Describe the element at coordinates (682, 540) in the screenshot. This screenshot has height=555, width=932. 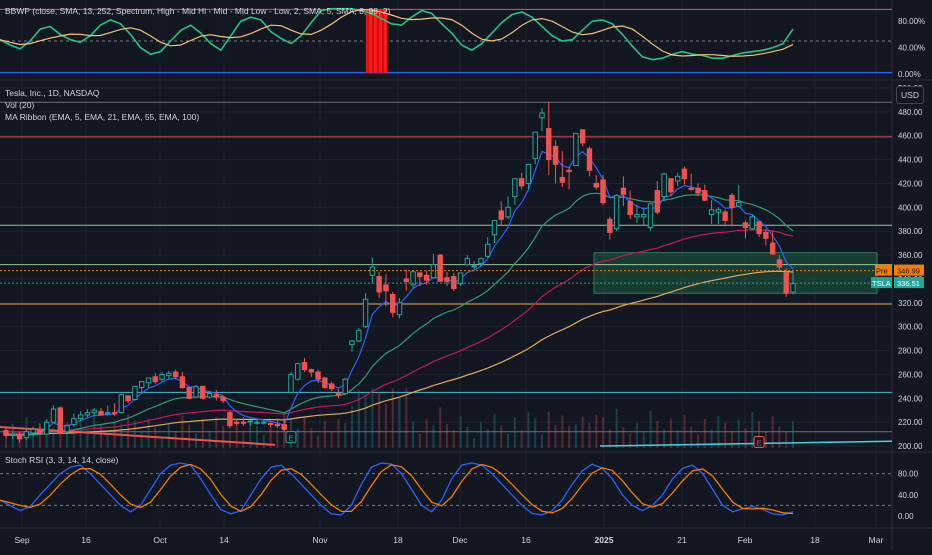
I see `time-axis-label: 21` at that location.